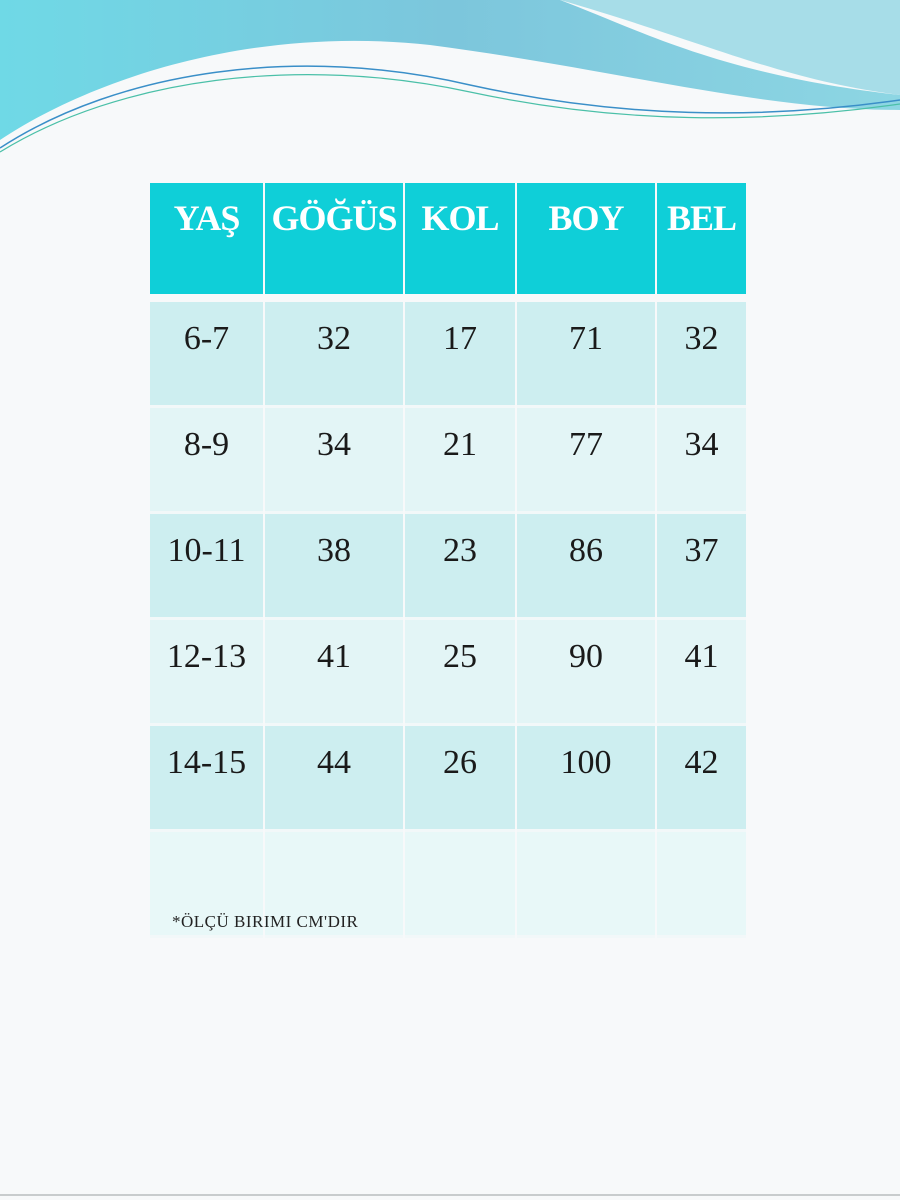 The width and height of the screenshot is (900, 1200). I want to click on cell: 23, so click(460, 567).